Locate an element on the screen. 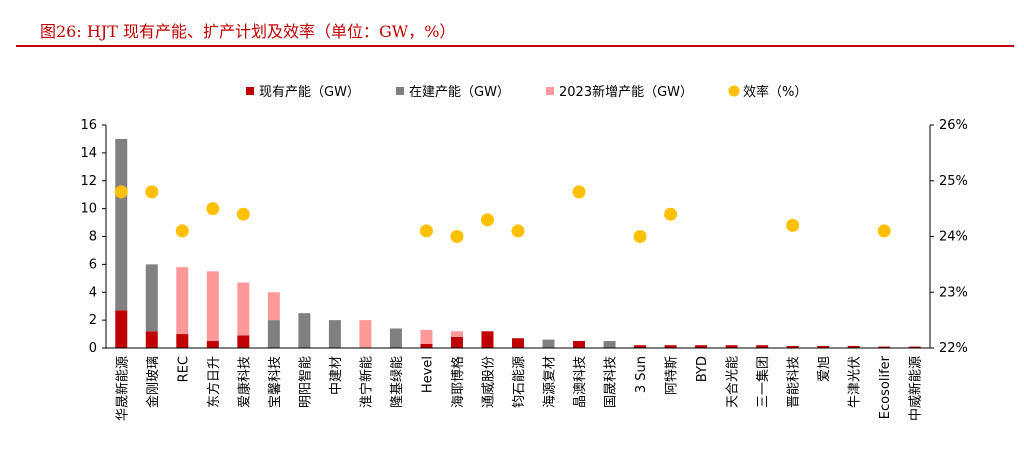 This screenshot has width=1024, height=449. y2-tick-label: 22% is located at coordinates (953, 348).